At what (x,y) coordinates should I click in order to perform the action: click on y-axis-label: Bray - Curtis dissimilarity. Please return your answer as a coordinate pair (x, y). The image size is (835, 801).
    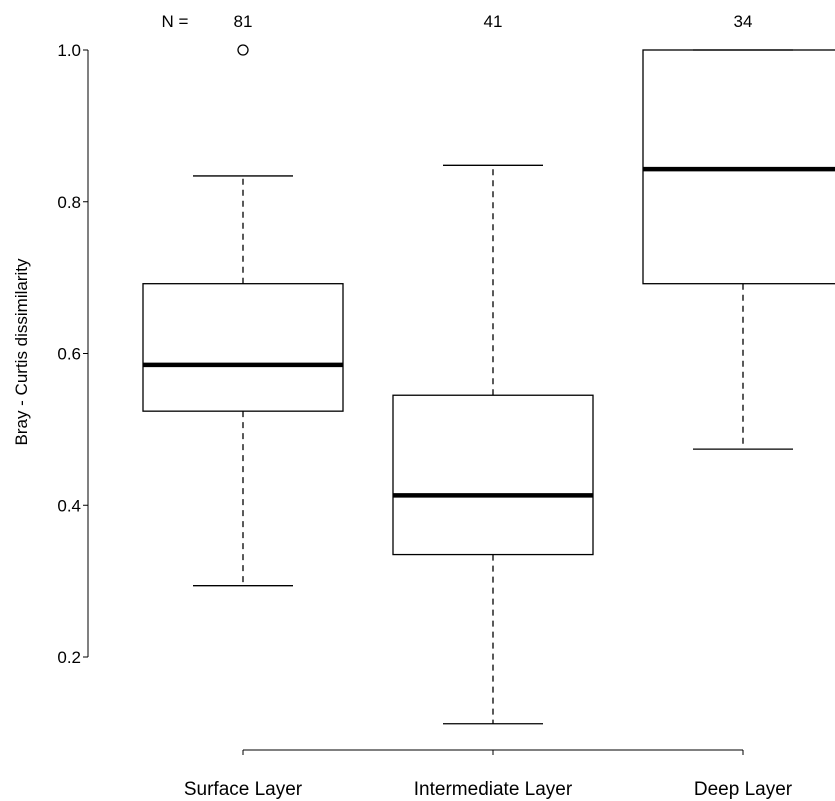
    Looking at the image, I should click on (21, 352).